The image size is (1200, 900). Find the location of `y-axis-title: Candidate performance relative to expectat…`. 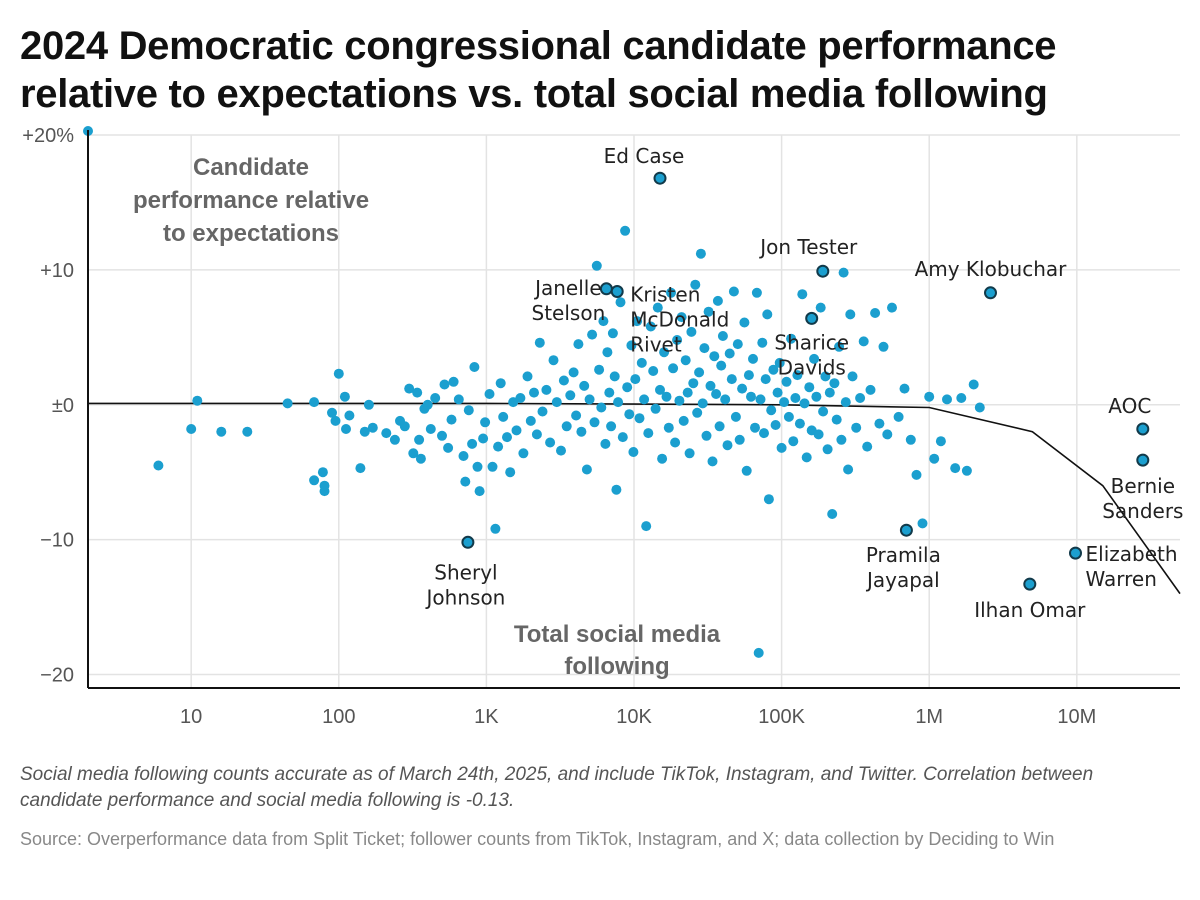

y-axis-title: Candidate performance relative to expectat… is located at coordinates (251, 200).